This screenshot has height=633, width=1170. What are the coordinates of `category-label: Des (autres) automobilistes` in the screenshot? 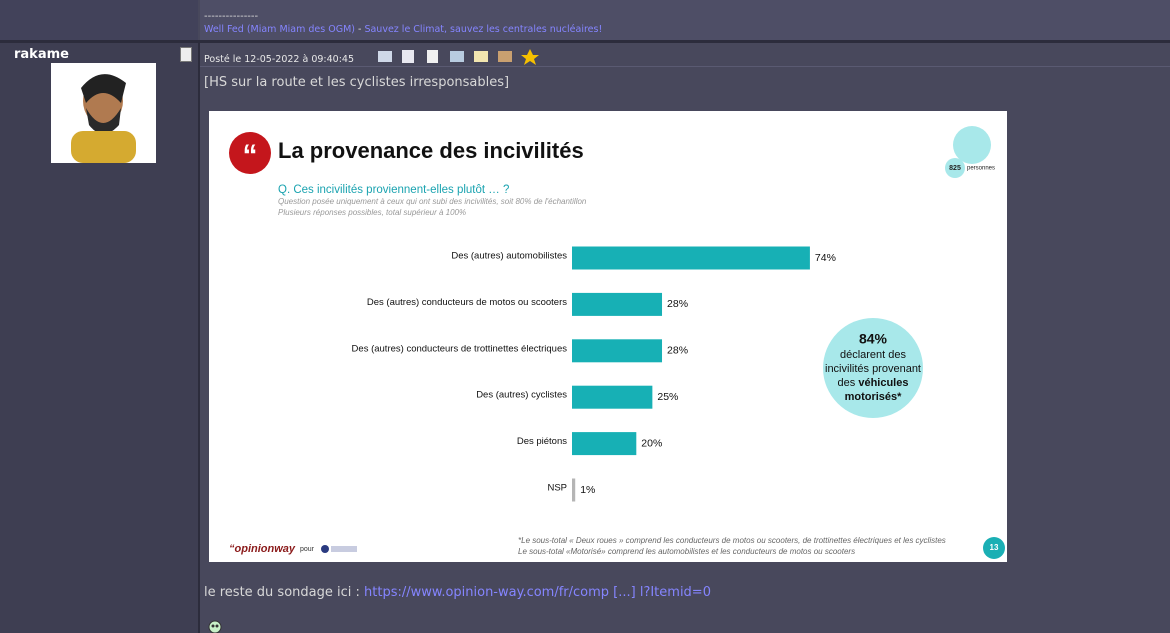 It's located at (509, 256).